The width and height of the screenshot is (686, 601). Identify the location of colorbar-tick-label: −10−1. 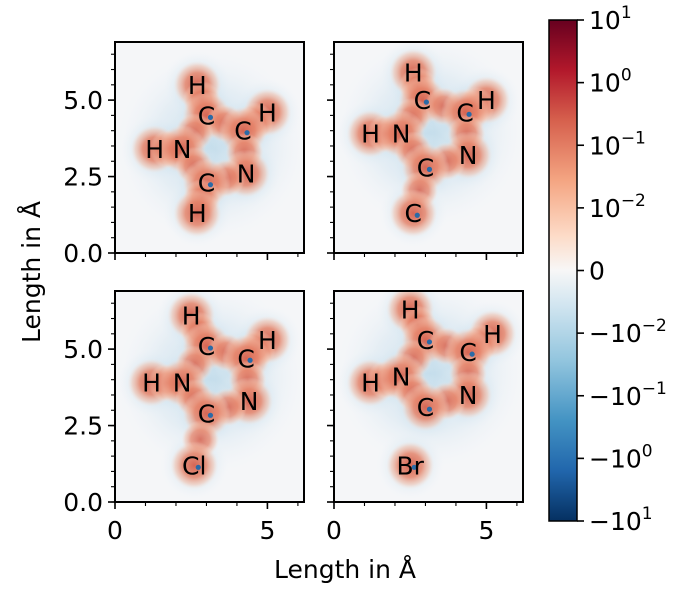
(628, 395).